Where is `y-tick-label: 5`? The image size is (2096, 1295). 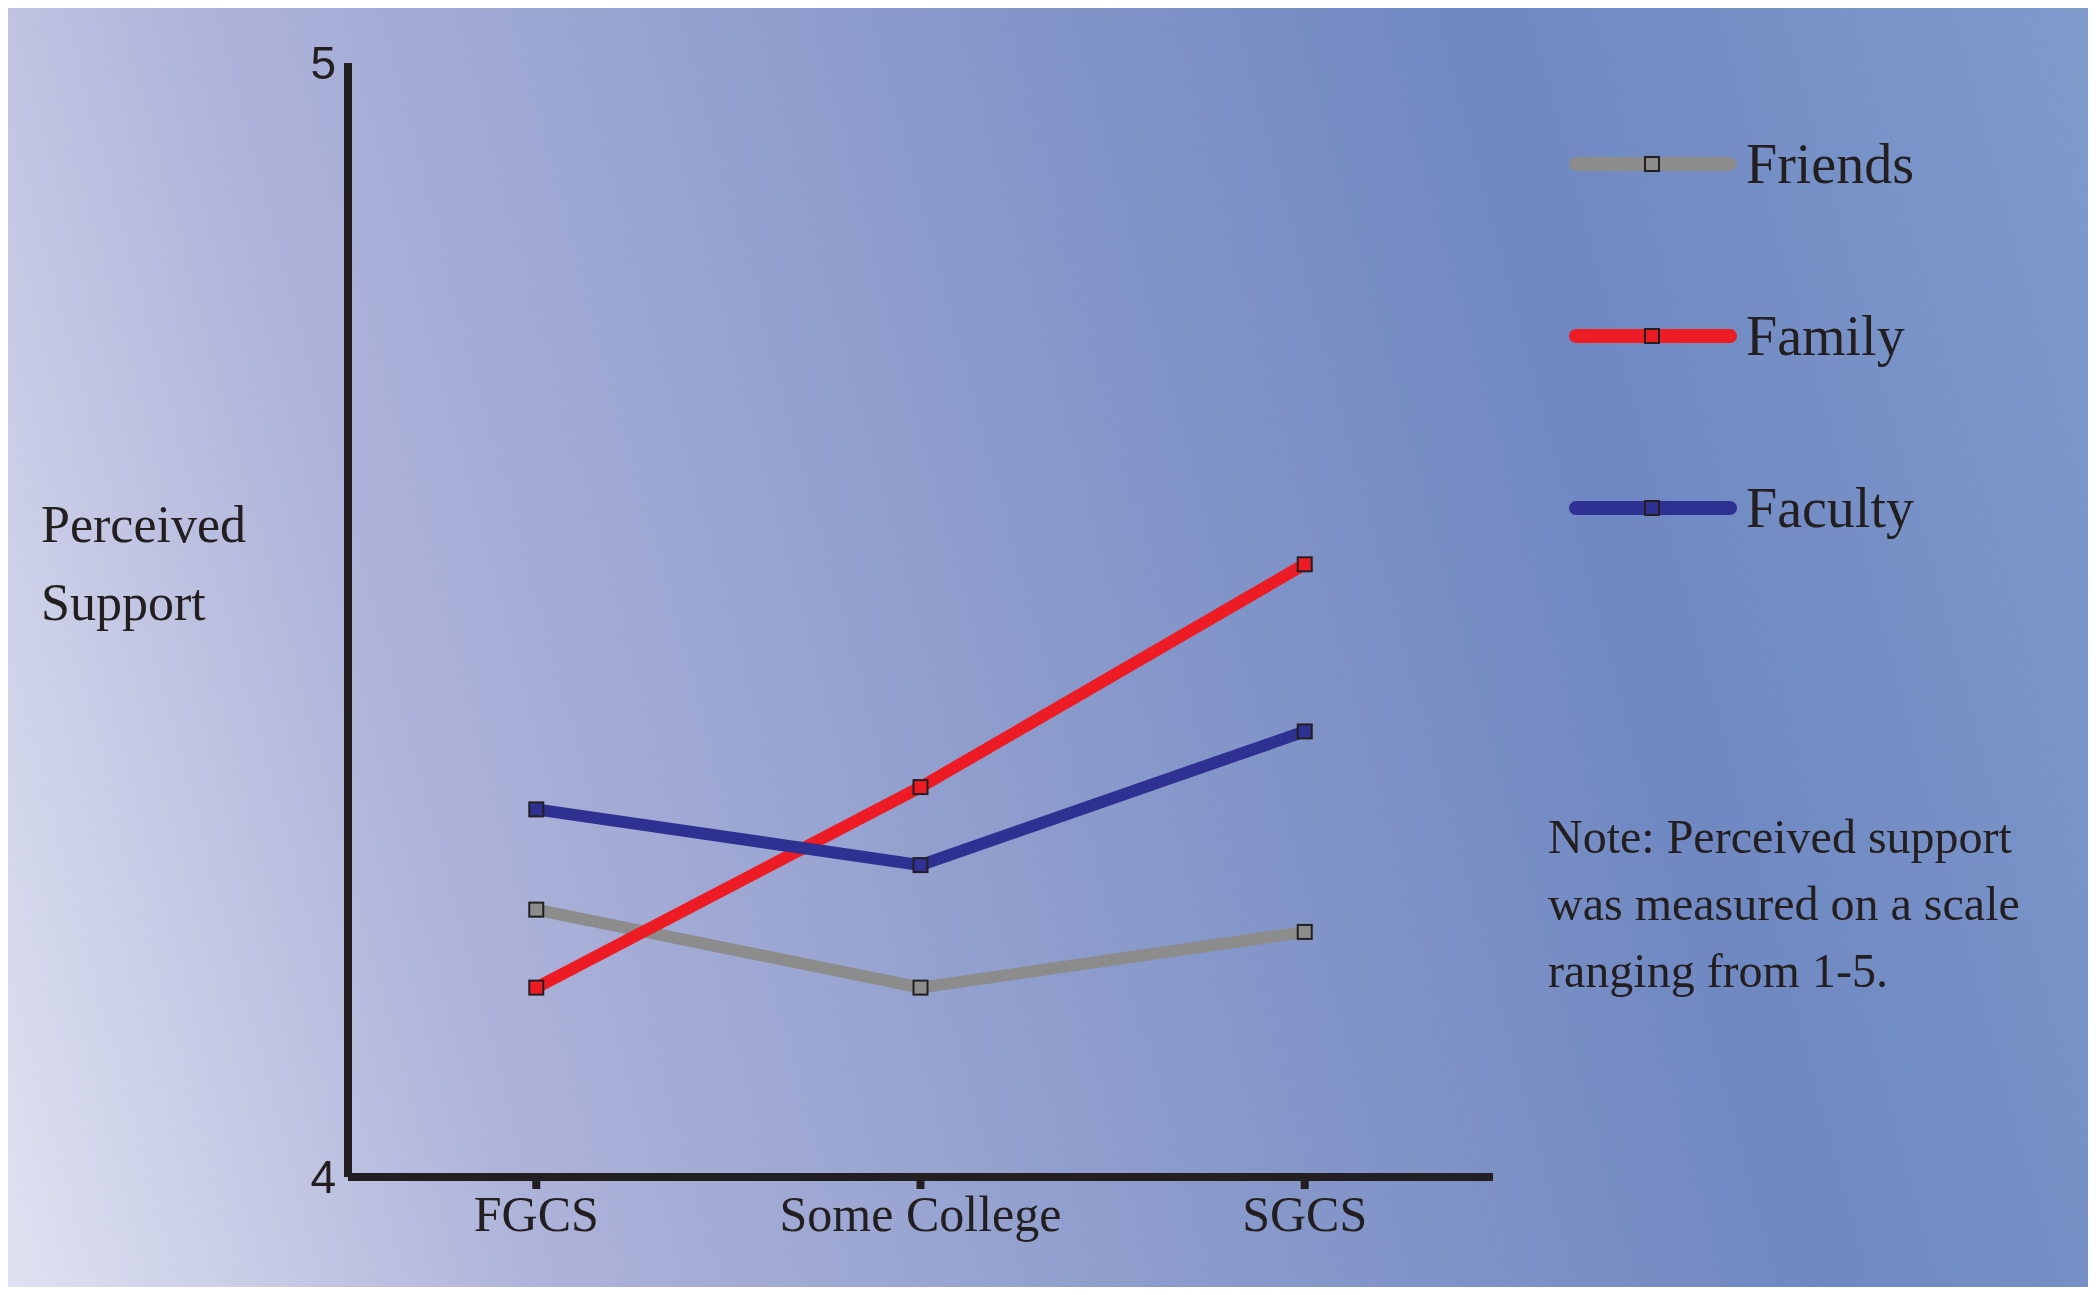 y-tick-label: 5 is located at coordinates (323, 63).